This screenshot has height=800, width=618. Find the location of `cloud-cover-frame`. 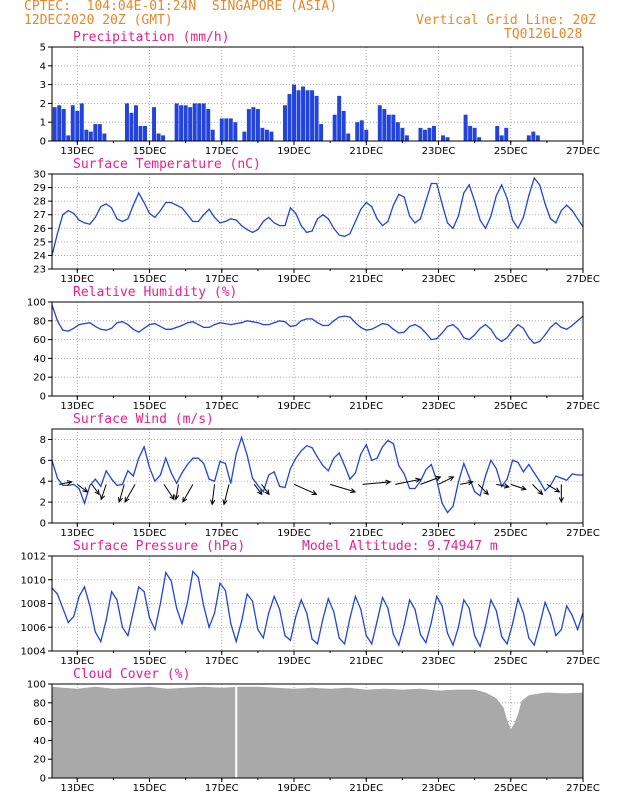

cloud-cover-frame is located at coordinates (317, 731).